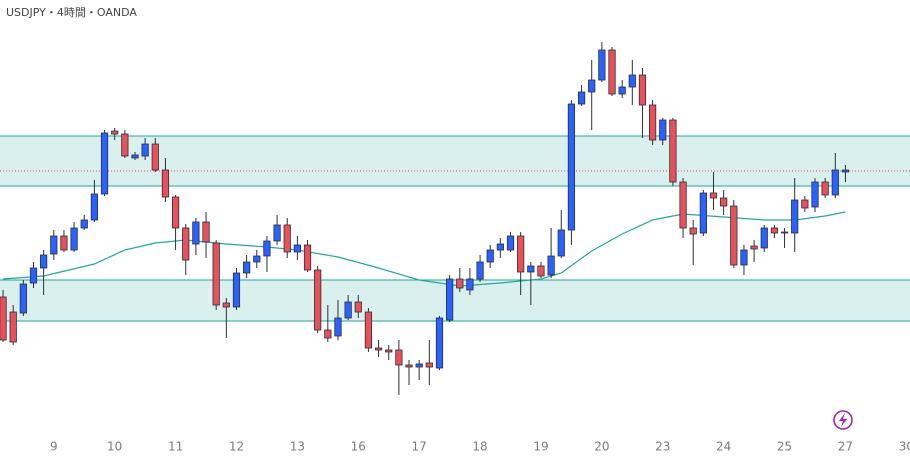 This screenshot has width=910, height=459. Describe the element at coordinates (54, 447) in the screenshot. I see `x-tick-label: 9` at that location.